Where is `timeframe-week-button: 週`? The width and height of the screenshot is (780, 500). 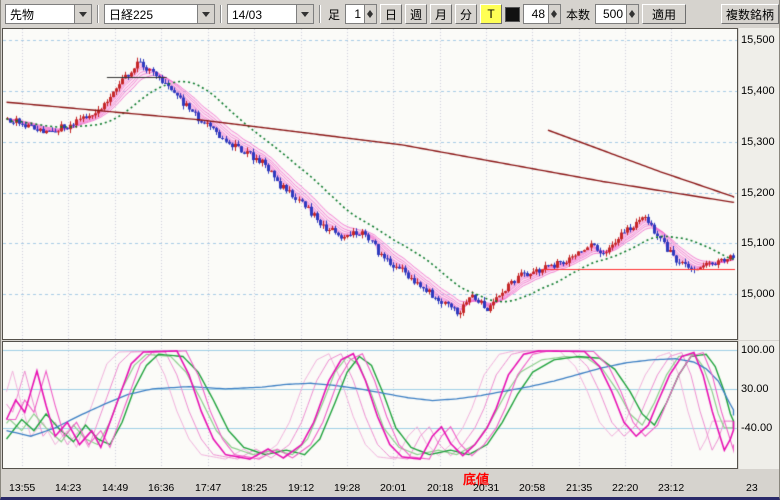 timeframe-week-button: 週 is located at coordinates (416, 14).